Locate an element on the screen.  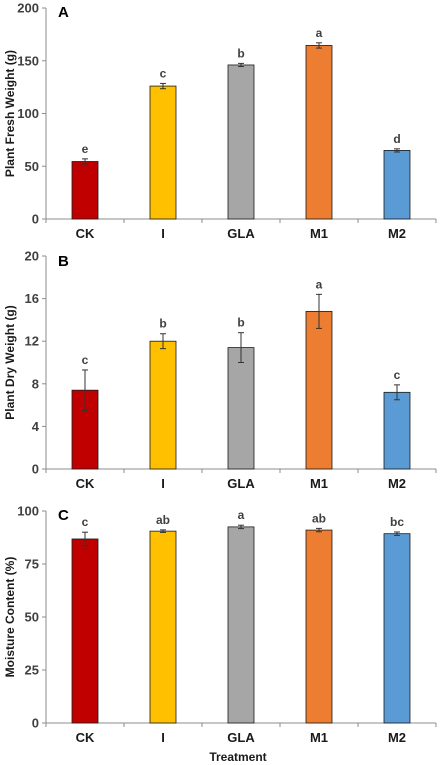
y-tick-label: 8 is located at coordinates (35, 383).